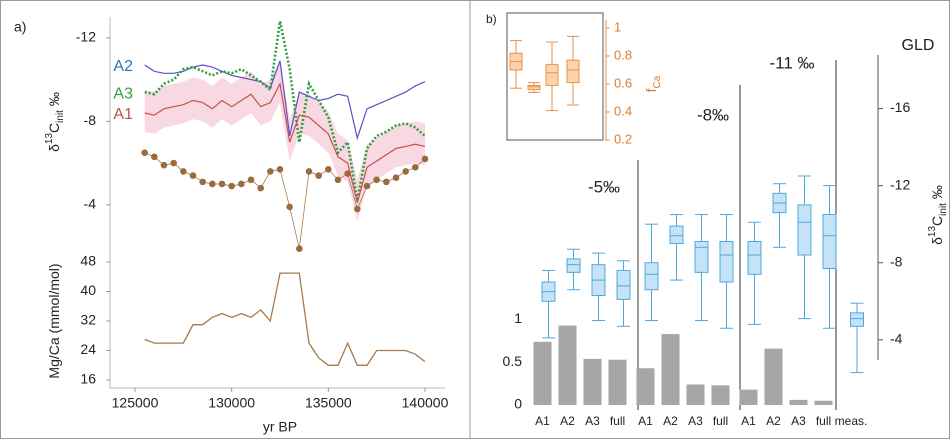  I want to click on x-tick-label: meas., so click(851, 421).